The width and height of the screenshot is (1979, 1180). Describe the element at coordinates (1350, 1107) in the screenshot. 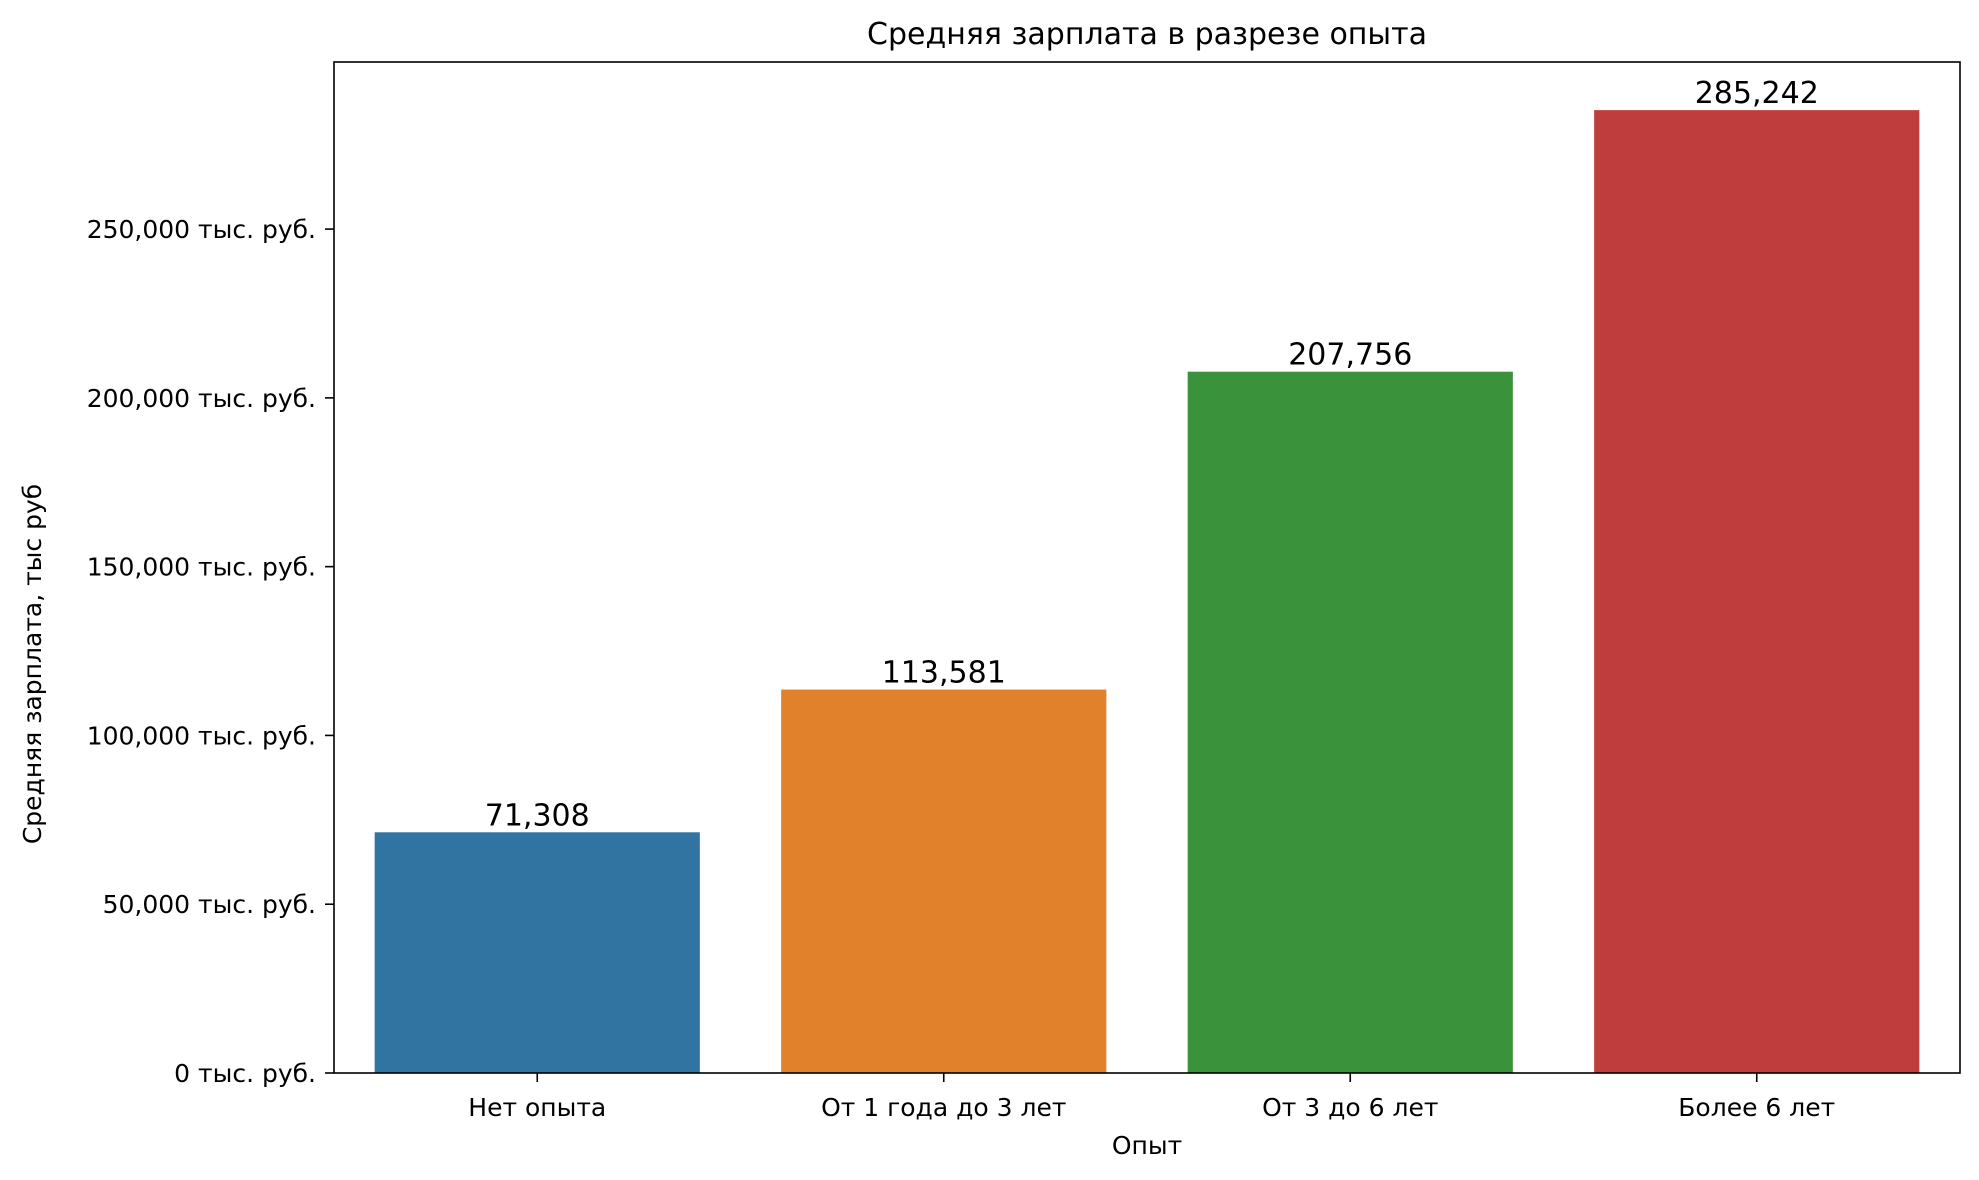

I see `x-tick-label-3: От 3 до 6 лет` at that location.